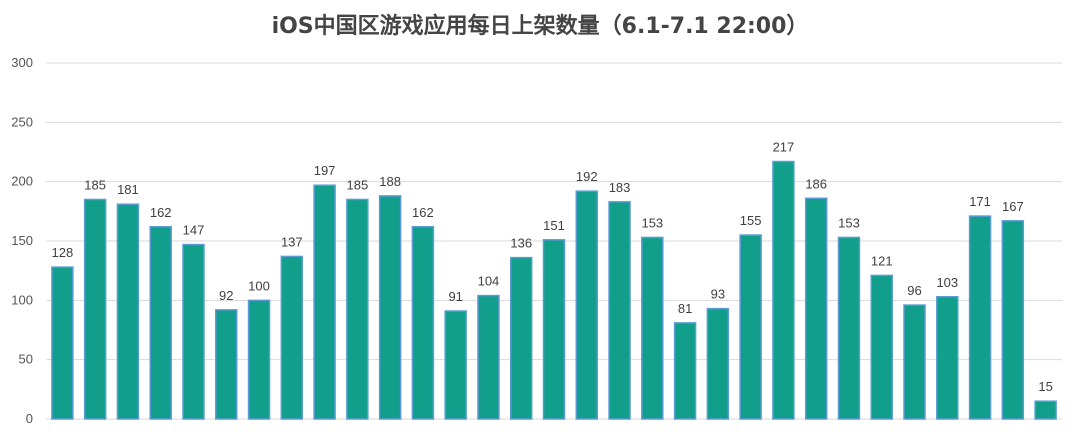 This screenshot has height=436, width=1080. Describe the element at coordinates (540, 26) in the screenshot. I see `chart-title: iOS中国区游戏应用每日上架数量（6.1-7.1 22:00）` at that location.